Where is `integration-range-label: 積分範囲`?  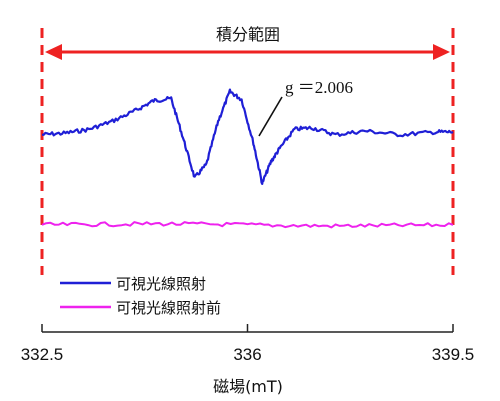 integration-range-label: 積分範囲 is located at coordinates (248, 34).